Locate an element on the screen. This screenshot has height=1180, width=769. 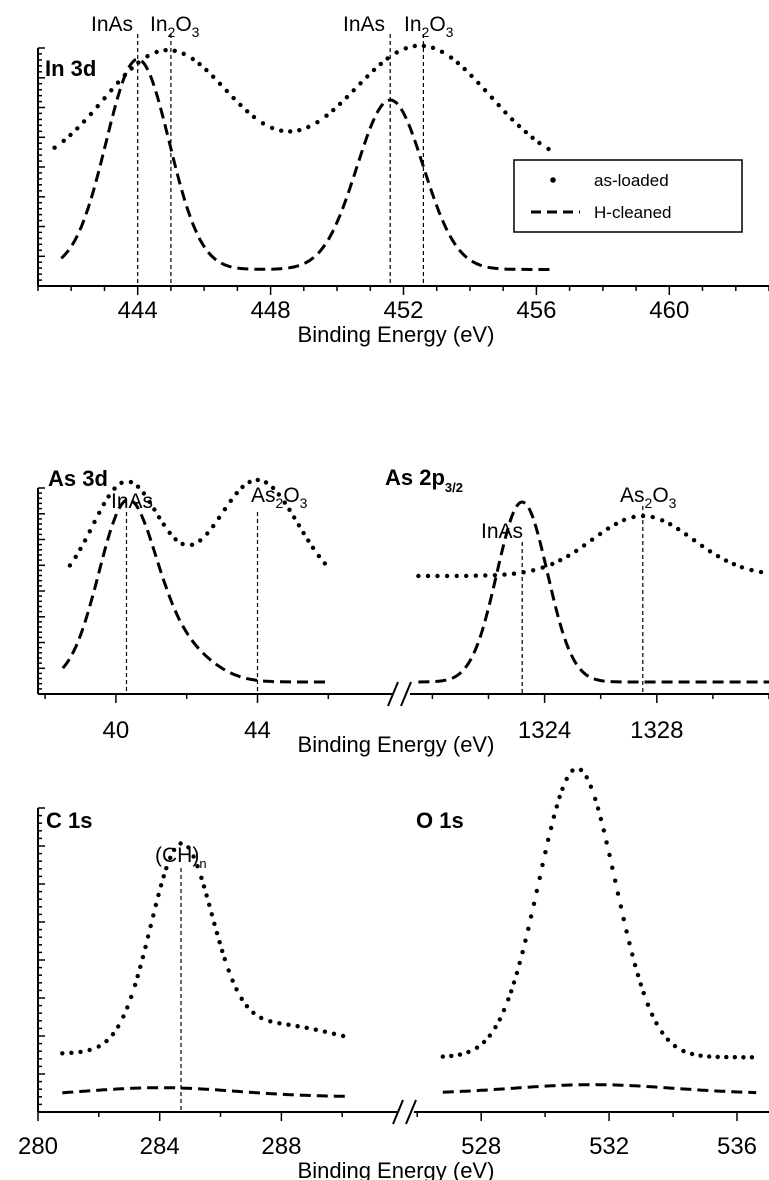
panel-title-in3d: In 3d is located at coordinates (70, 68).